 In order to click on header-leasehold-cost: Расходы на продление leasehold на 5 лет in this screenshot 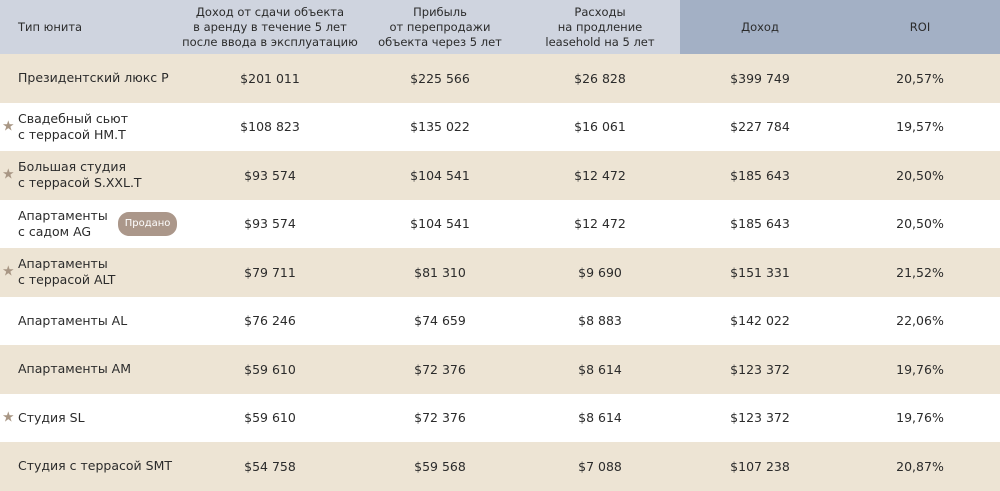, I will do `click(600, 26)`.